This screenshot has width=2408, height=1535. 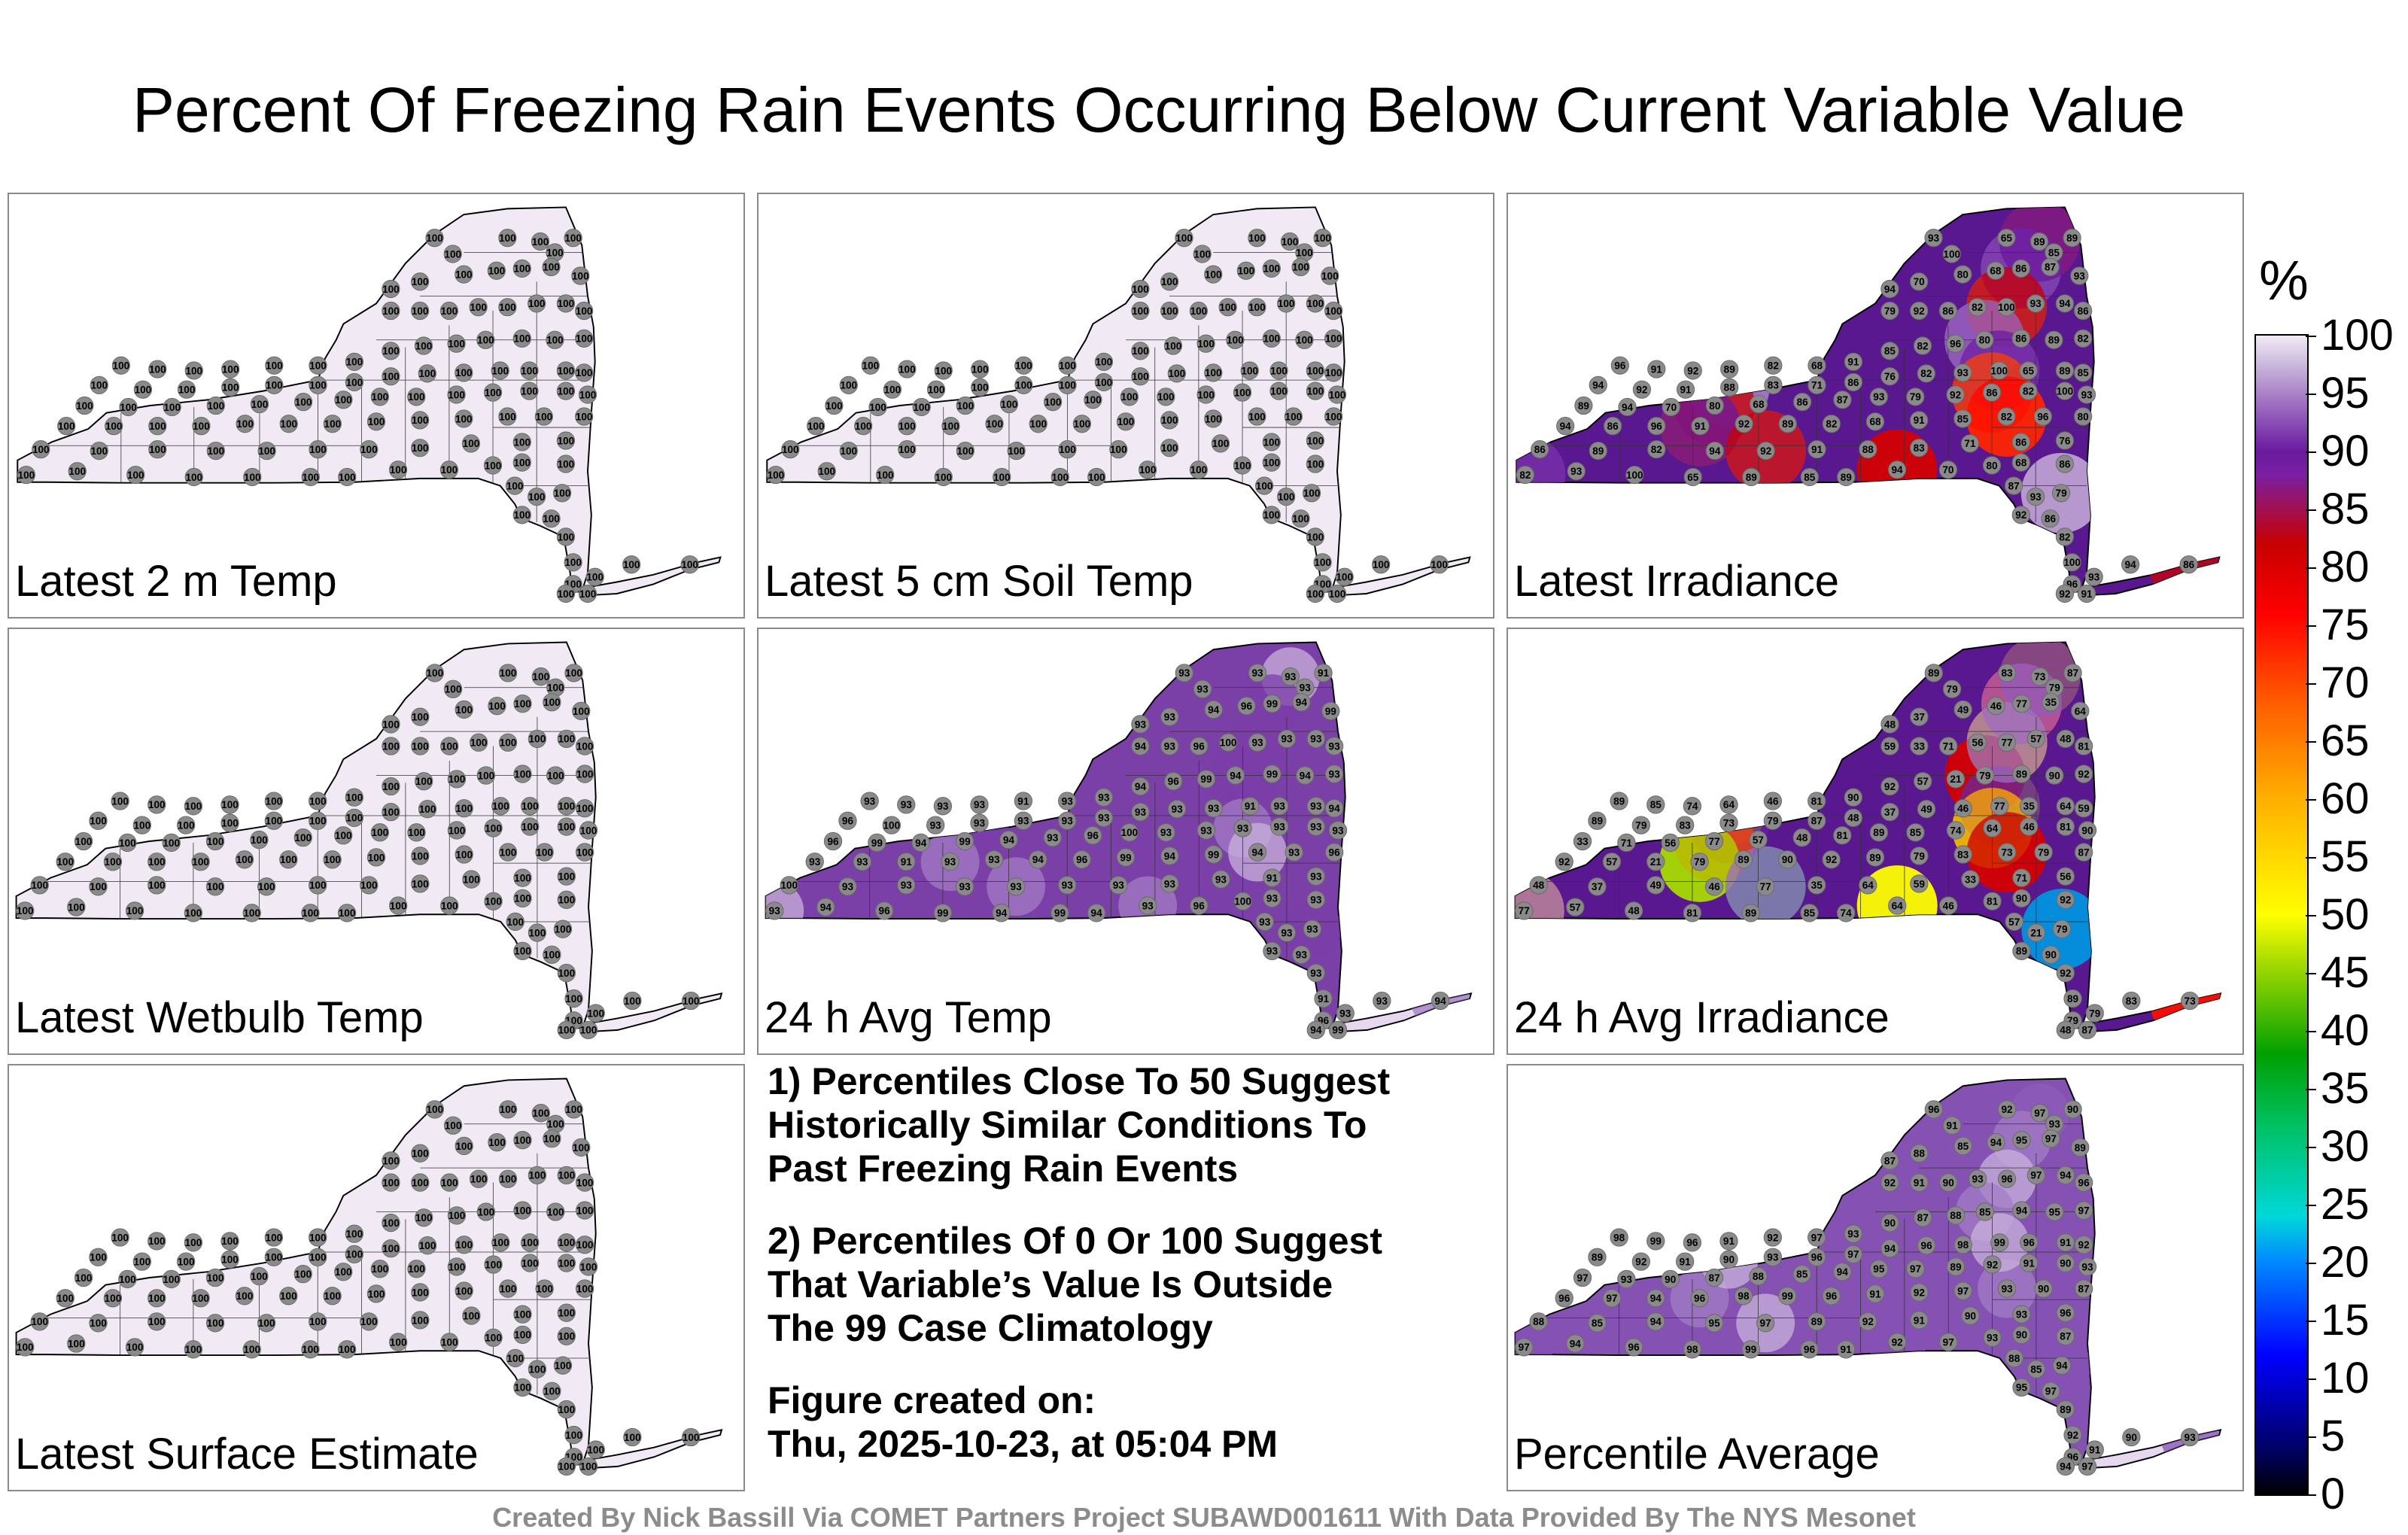 What do you see at coordinates (1923, 1217) in the screenshot?
I see `station-marker: 87` at bounding box center [1923, 1217].